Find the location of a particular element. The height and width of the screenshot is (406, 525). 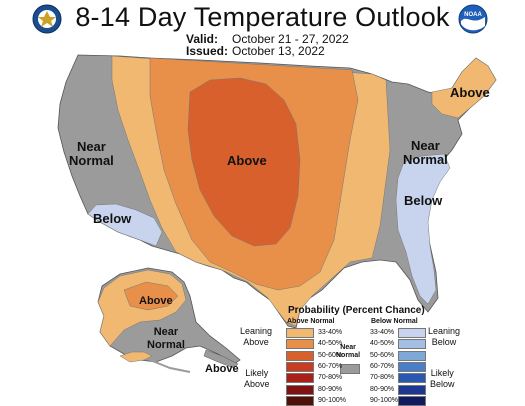

legend-below-bin-label: 70-80% is located at coordinates (382, 378).